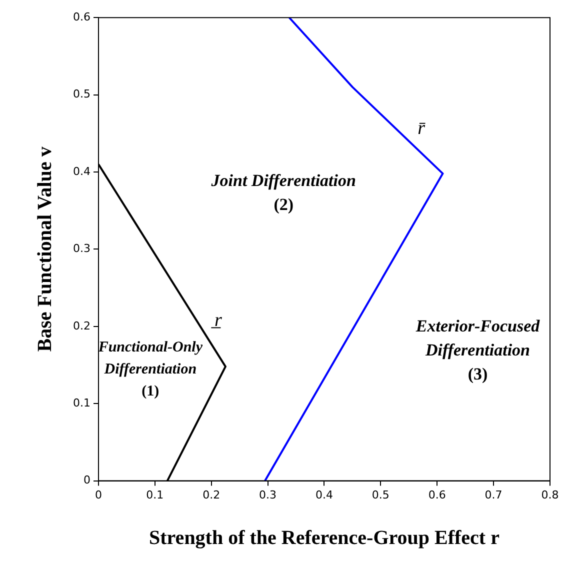 The height and width of the screenshot is (571, 572). I want to click on x-tick-label: 0.7, so click(493, 495).